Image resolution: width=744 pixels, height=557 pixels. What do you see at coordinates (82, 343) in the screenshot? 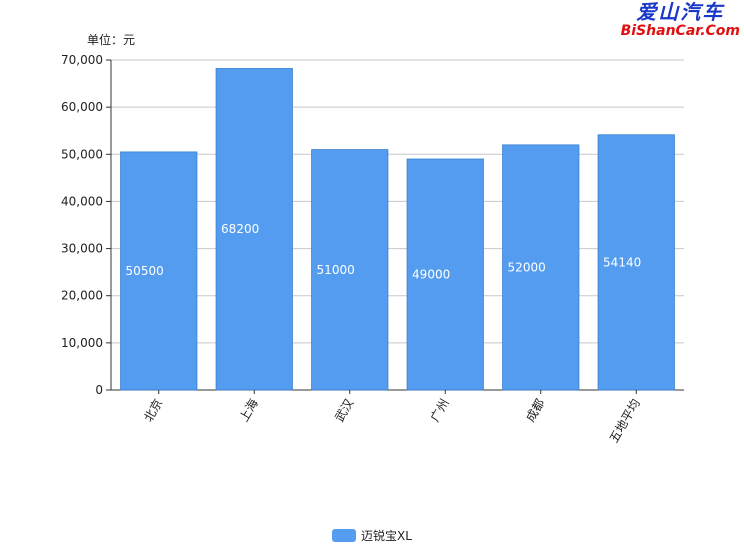
I see `y-tick-label: 10,000` at bounding box center [82, 343].